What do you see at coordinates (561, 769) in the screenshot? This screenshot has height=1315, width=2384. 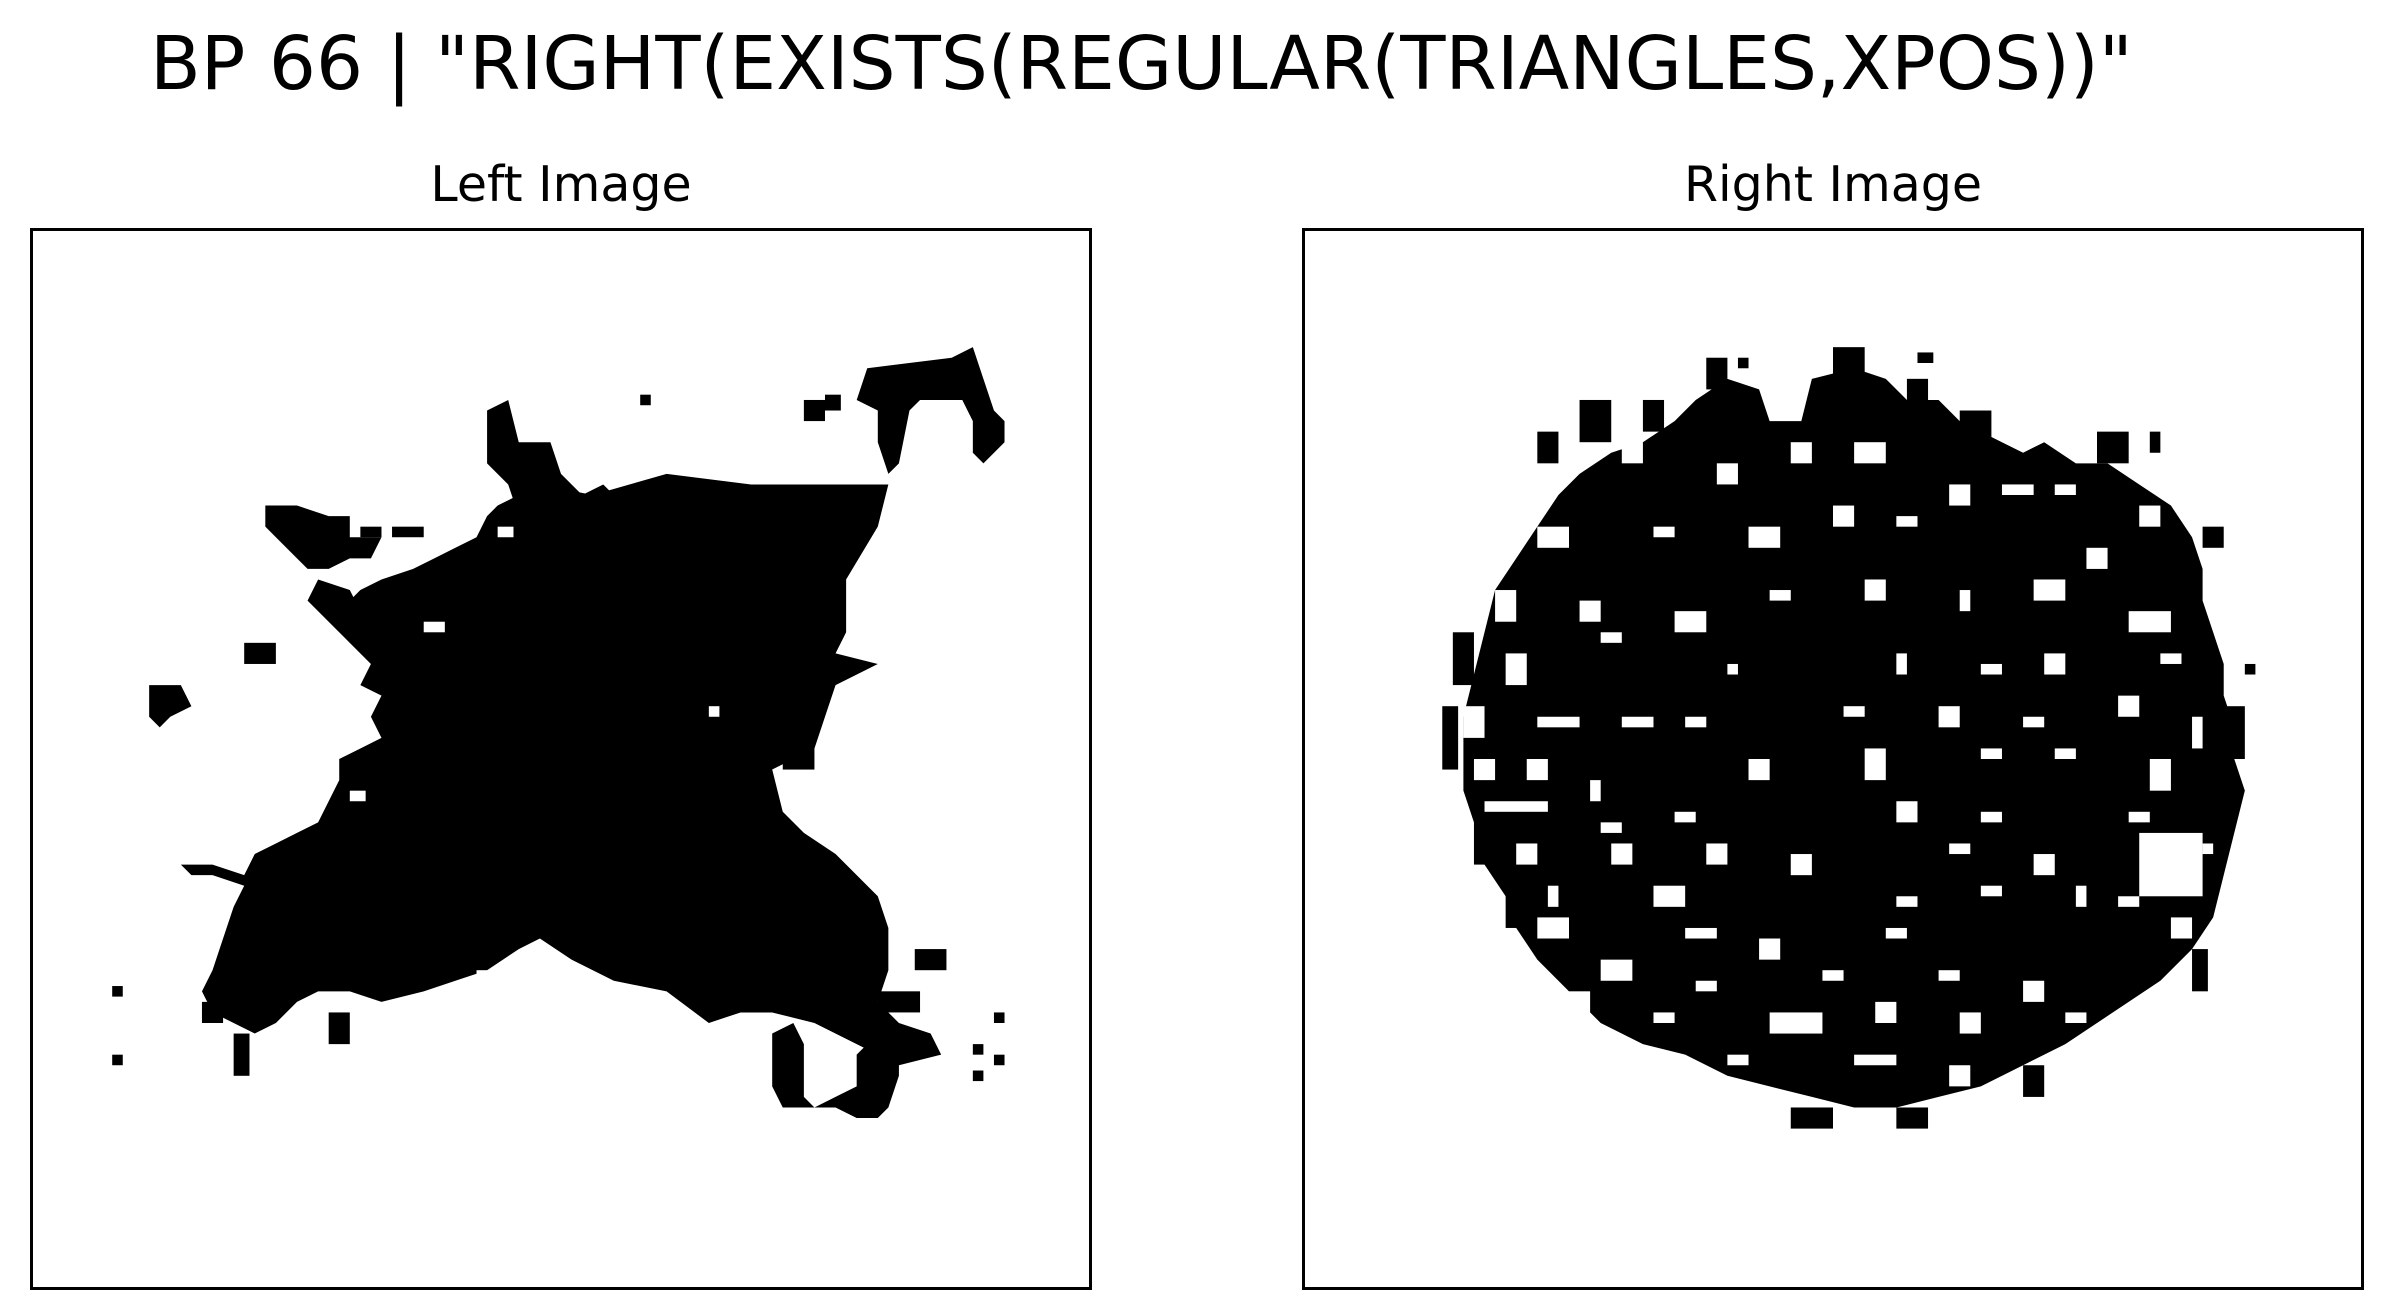 I see `left-main-blob` at bounding box center [561, 769].